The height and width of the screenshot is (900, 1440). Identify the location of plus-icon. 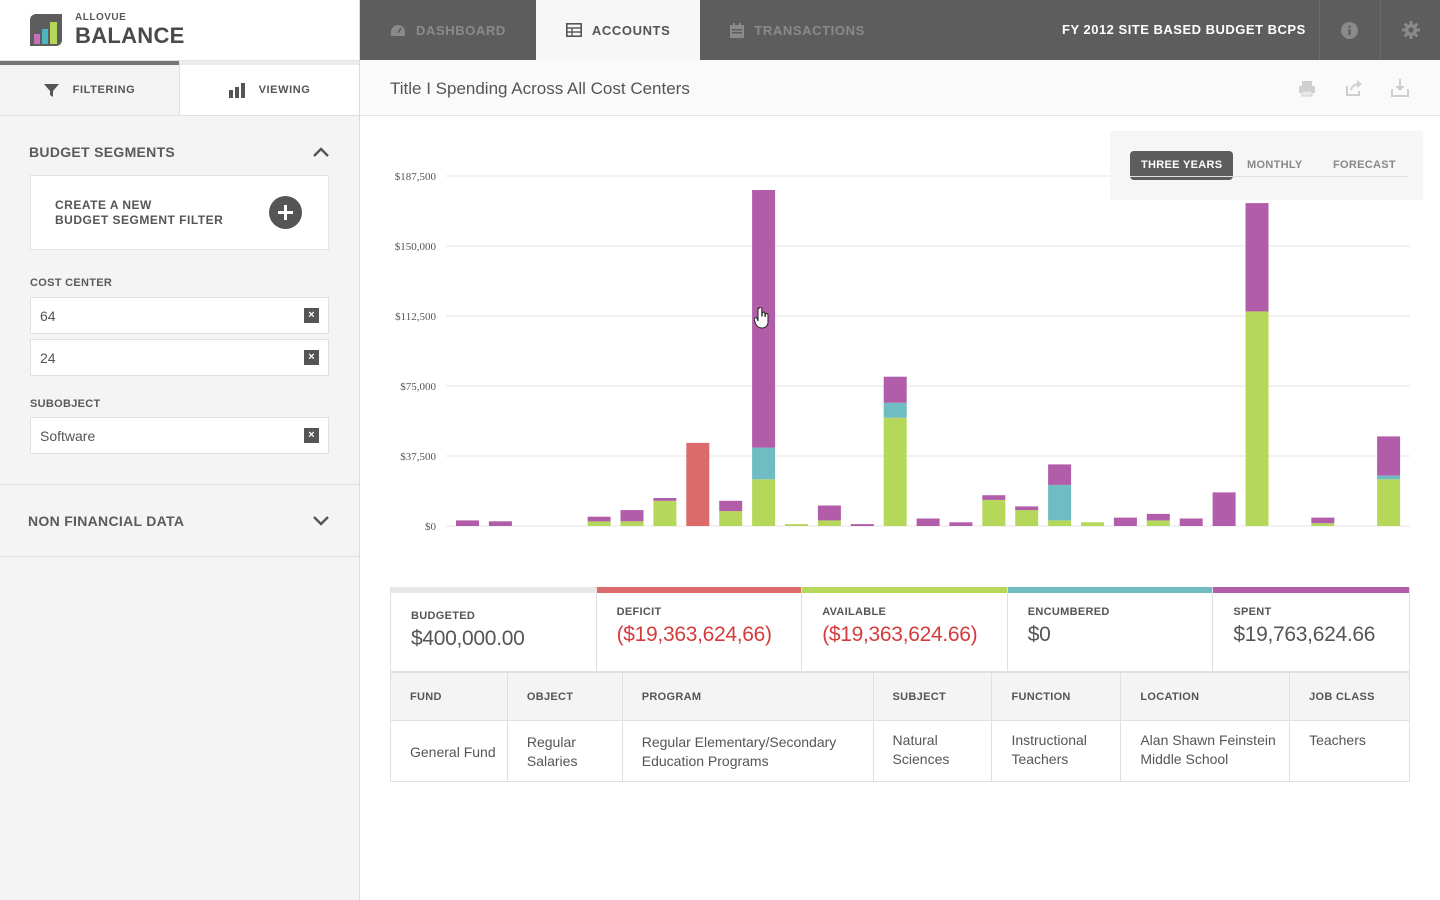
(285, 212).